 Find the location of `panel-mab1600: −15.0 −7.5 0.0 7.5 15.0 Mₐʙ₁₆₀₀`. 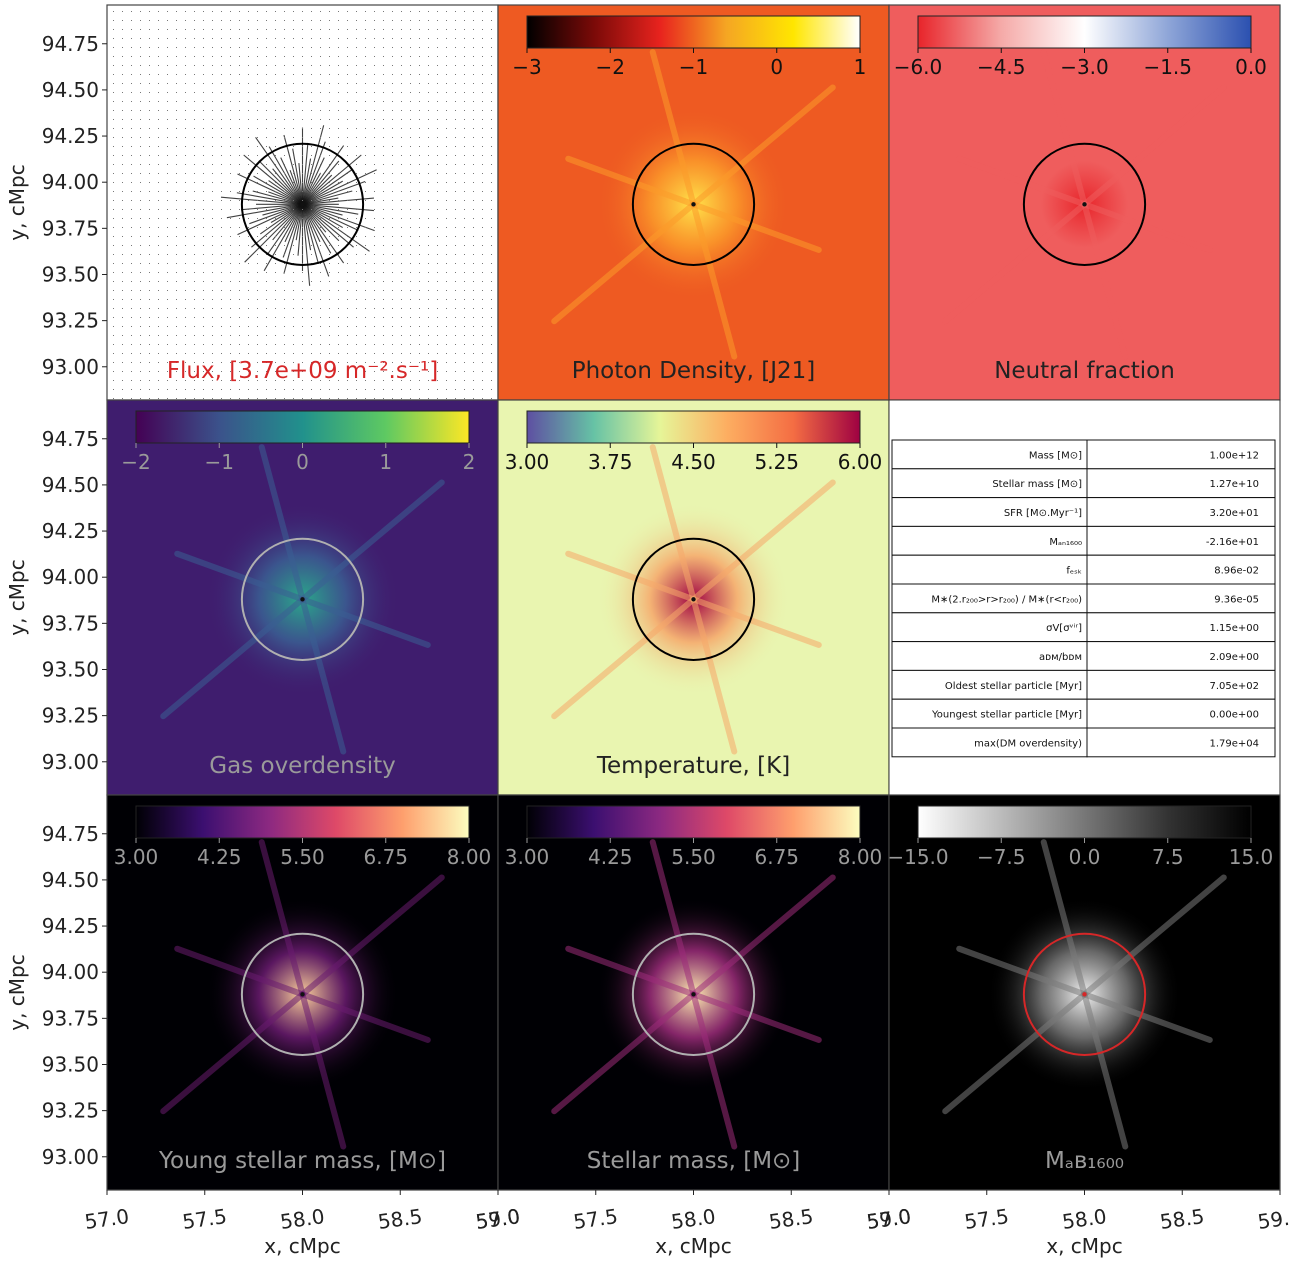

panel-mab1600: −15.0 −7.5 0.0 7.5 15.0 Mₐʙ₁₆₀₀ is located at coordinates (1084, 992).